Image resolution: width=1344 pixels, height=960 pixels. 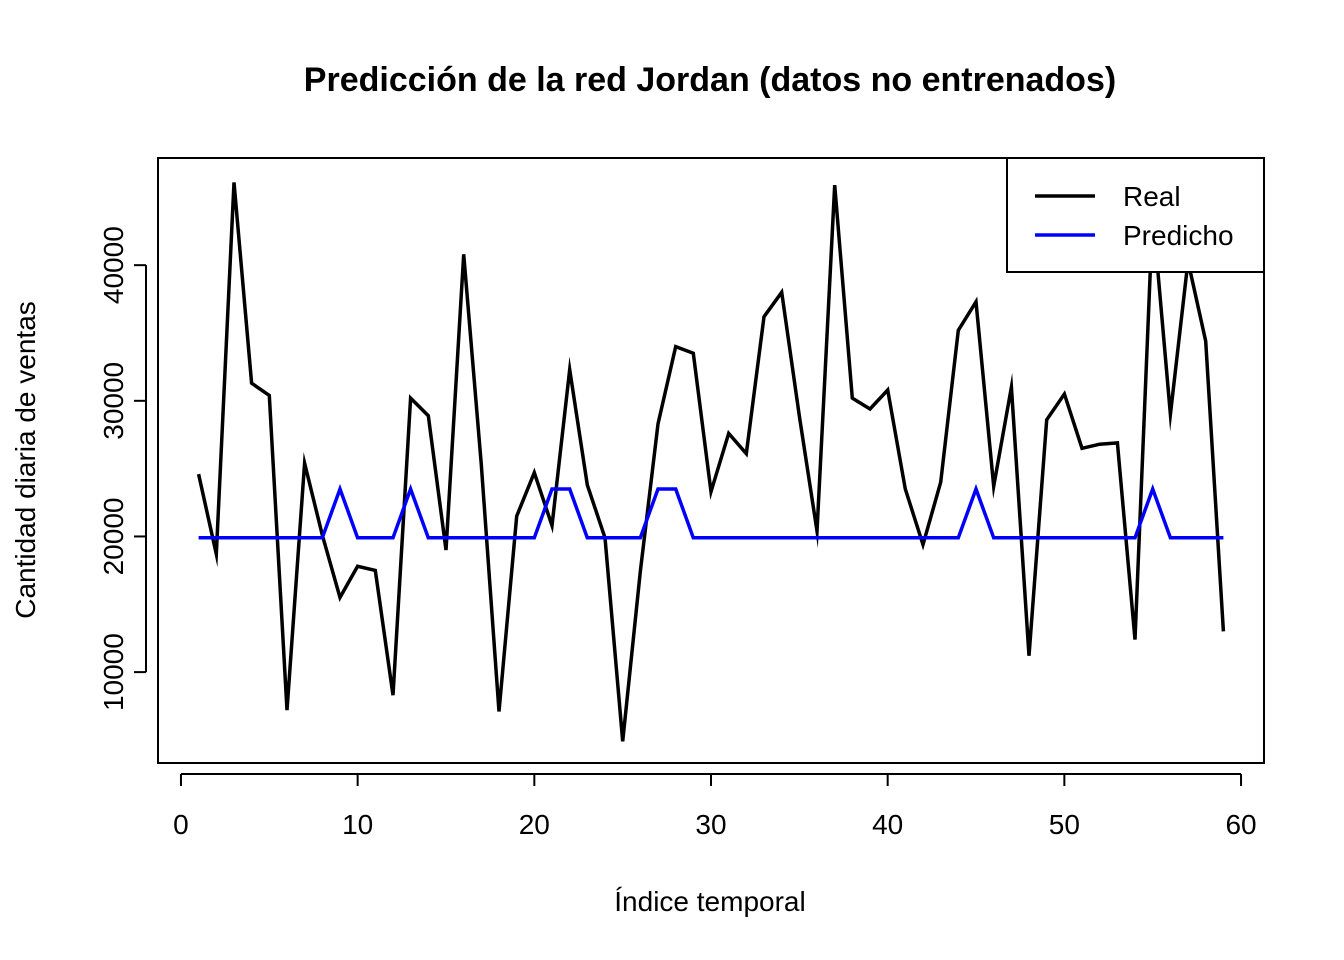 I want to click on x-tick-label: 30, so click(x=710, y=824).